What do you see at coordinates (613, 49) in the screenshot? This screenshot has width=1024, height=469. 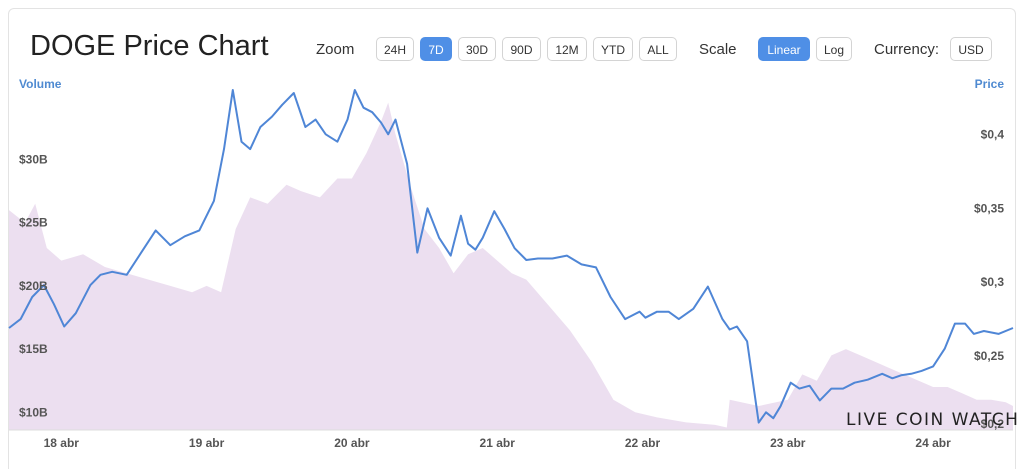 I see `zoom-ytd-button: YTD` at bounding box center [613, 49].